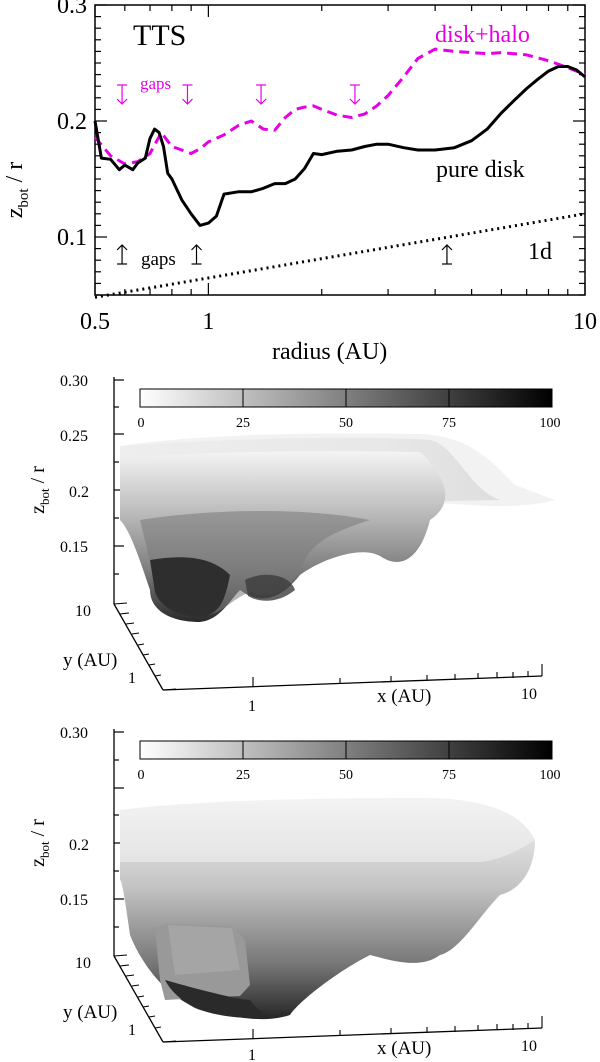 This screenshot has width=600, height=1062. I want to click on x-axis-label: radius (AU), so click(329, 352).